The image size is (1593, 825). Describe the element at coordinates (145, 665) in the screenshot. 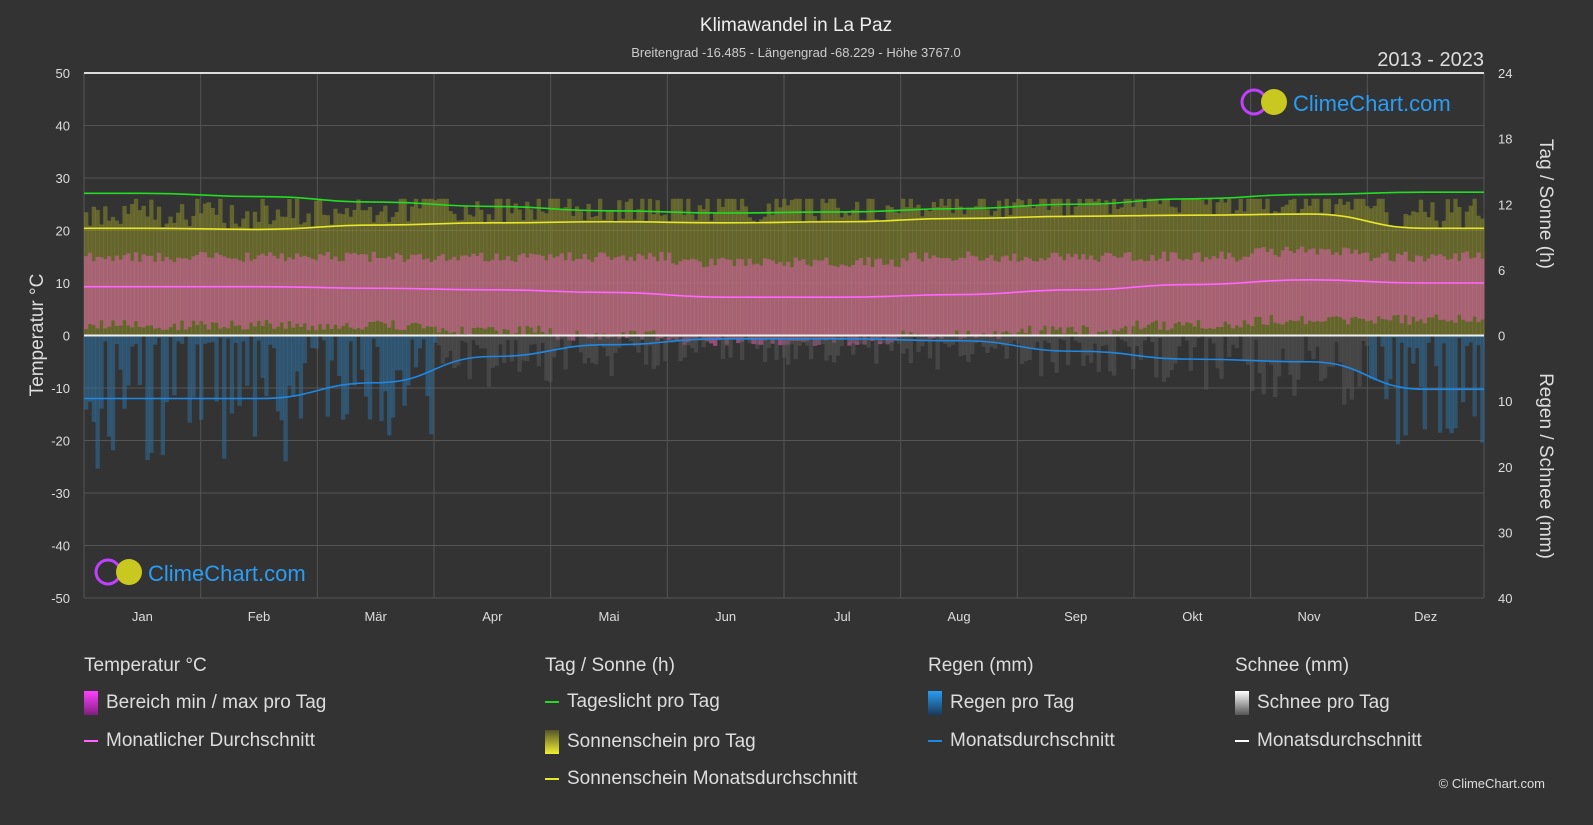

I see `legend-temp-title: Temperatur °C` at that location.